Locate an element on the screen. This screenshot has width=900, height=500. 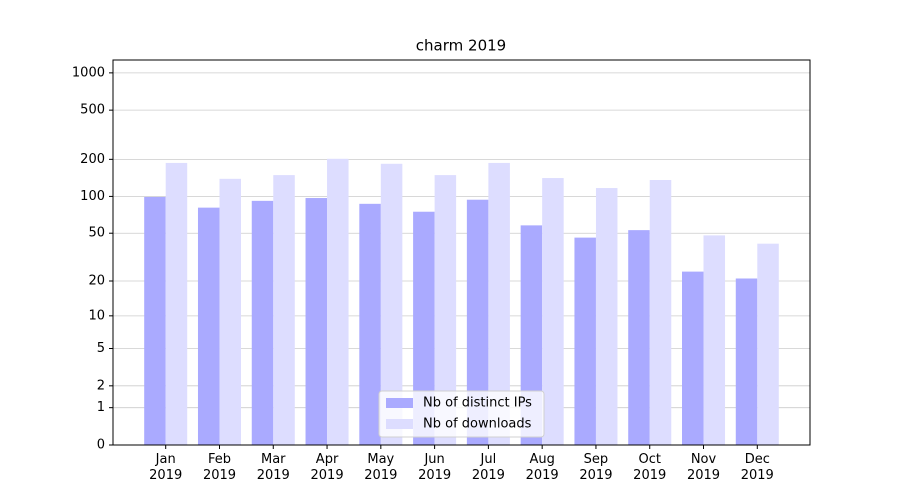
legend-label: Nb of distinct IPs is located at coordinates (477, 403).